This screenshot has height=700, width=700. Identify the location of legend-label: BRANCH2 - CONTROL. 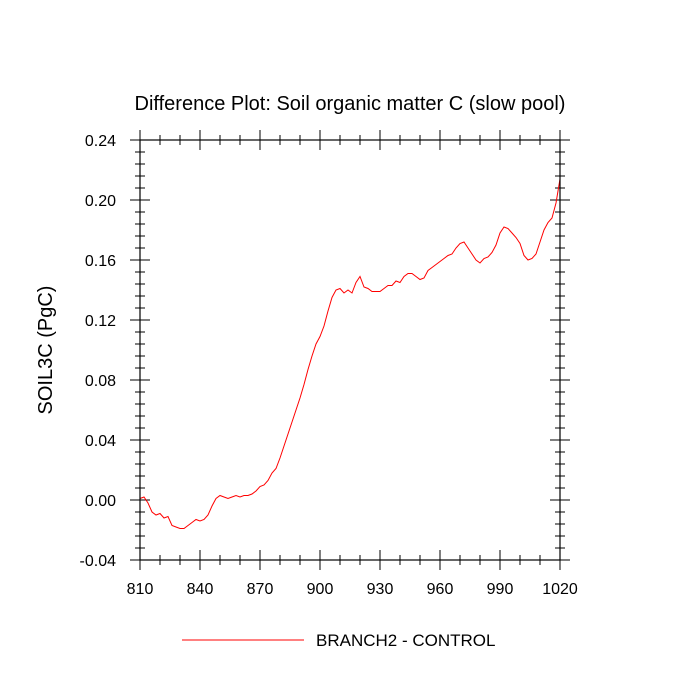
(405, 640).